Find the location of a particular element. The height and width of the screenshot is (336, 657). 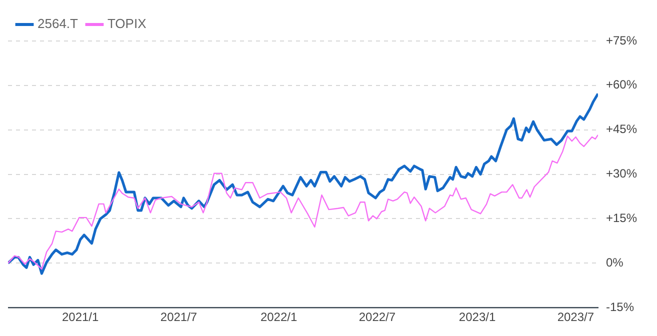

legend-label: TOPIX is located at coordinates (127, 24).